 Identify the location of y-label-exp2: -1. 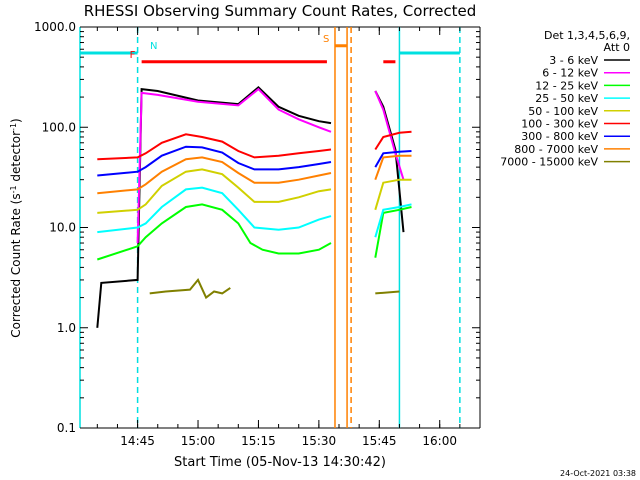
(13, 127).